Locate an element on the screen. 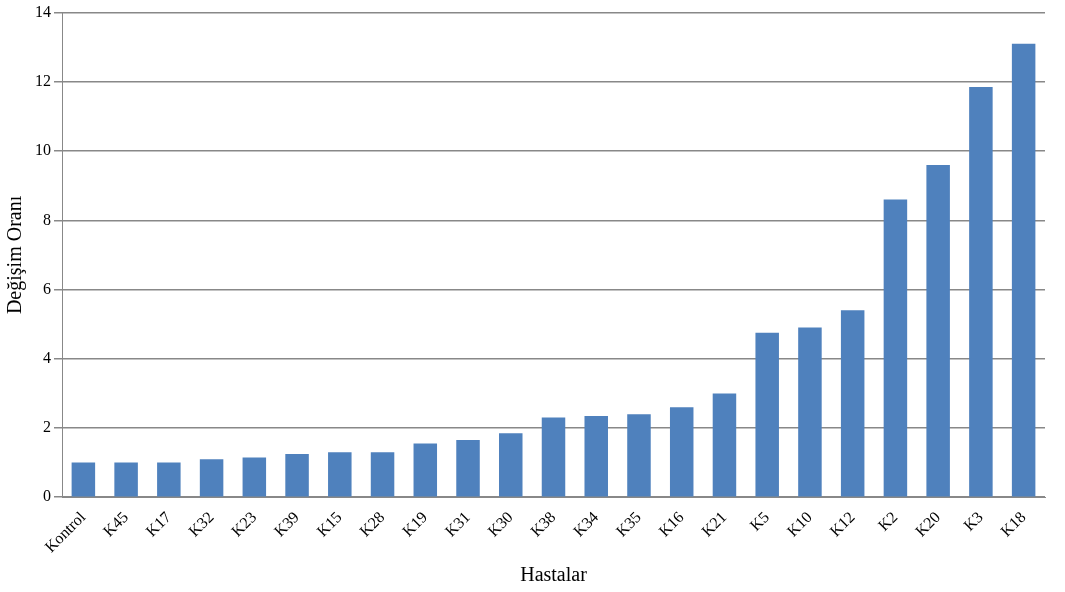 This screenshot has width=1065, height=592. x-tick-label: K35 is located at coordinates (628, 524).